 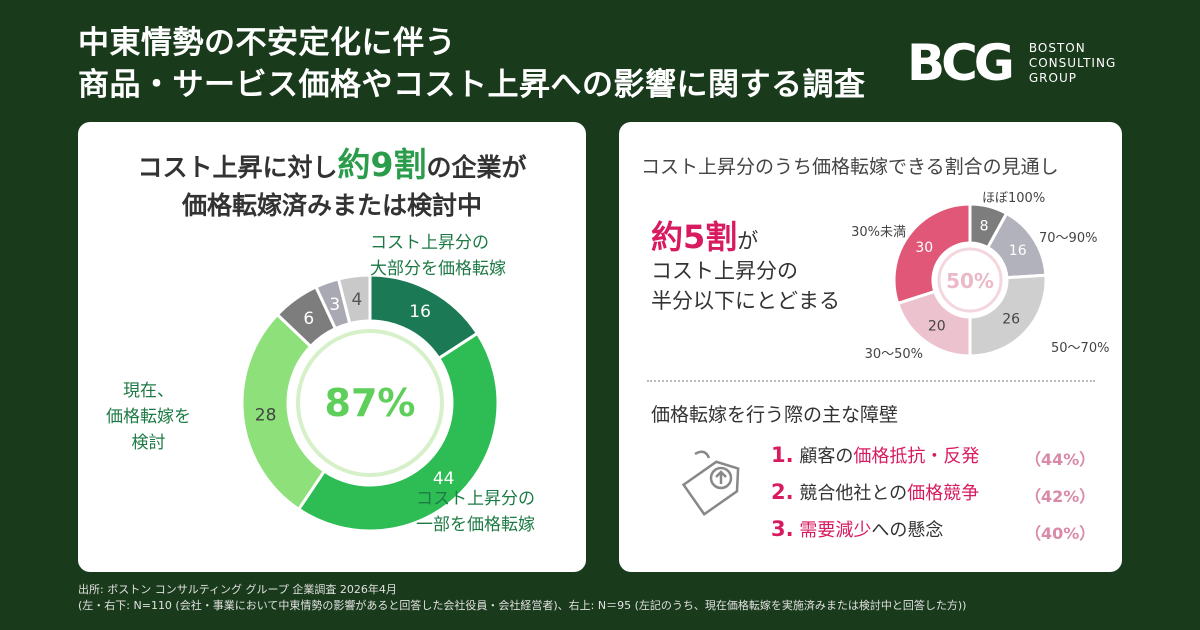 What do you see at coordinates (710, 483) in the screenshot?
I see `price-tag-icon` at bounding box center [710, 483].